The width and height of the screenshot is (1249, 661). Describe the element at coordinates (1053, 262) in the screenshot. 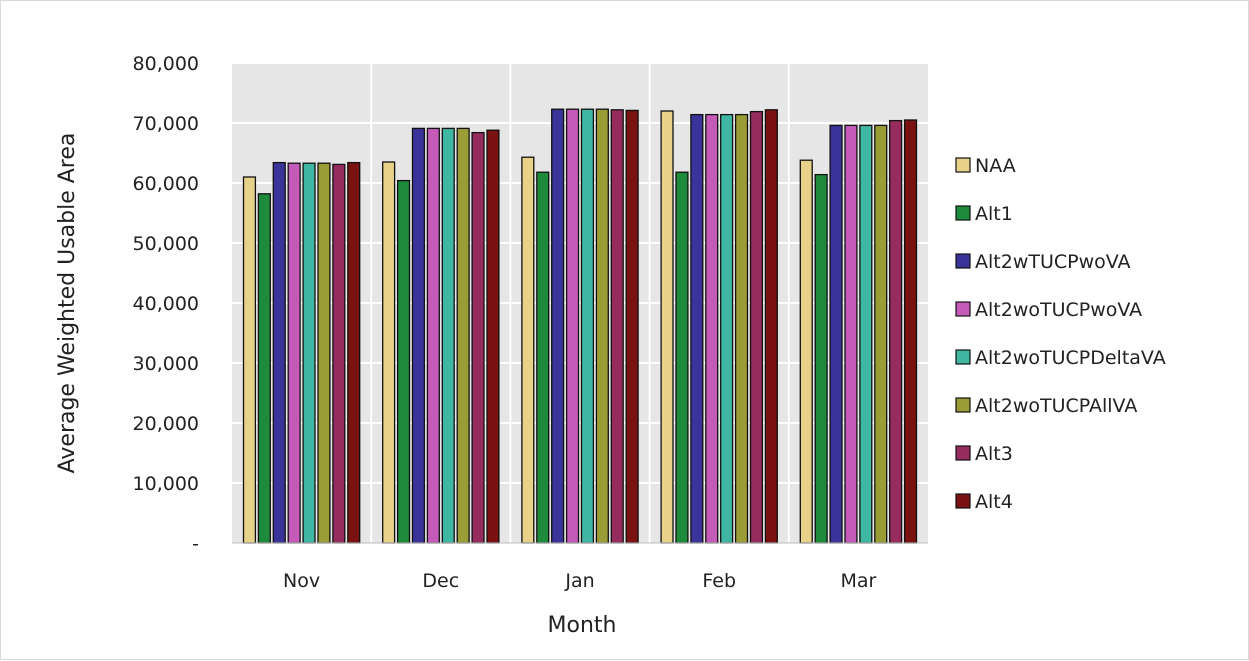

I see `legend-label: Alt2wTUCPwoVA` at that location.